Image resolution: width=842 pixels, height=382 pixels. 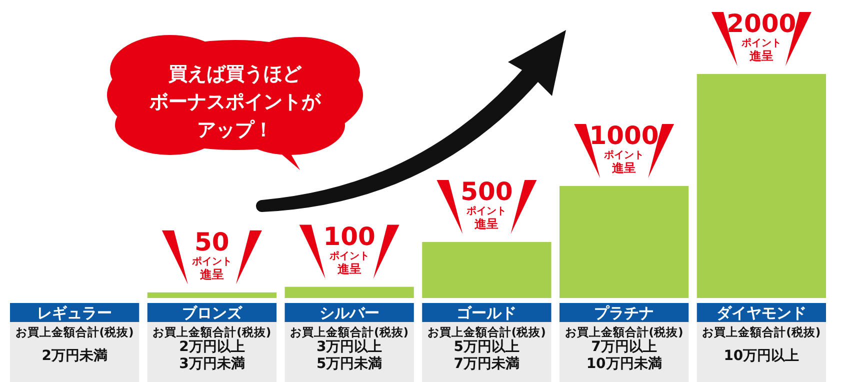 What do you see at coordinates (349, 236) in the screenshot?
I see `data-label: 100` at bounding box center [349, 236].